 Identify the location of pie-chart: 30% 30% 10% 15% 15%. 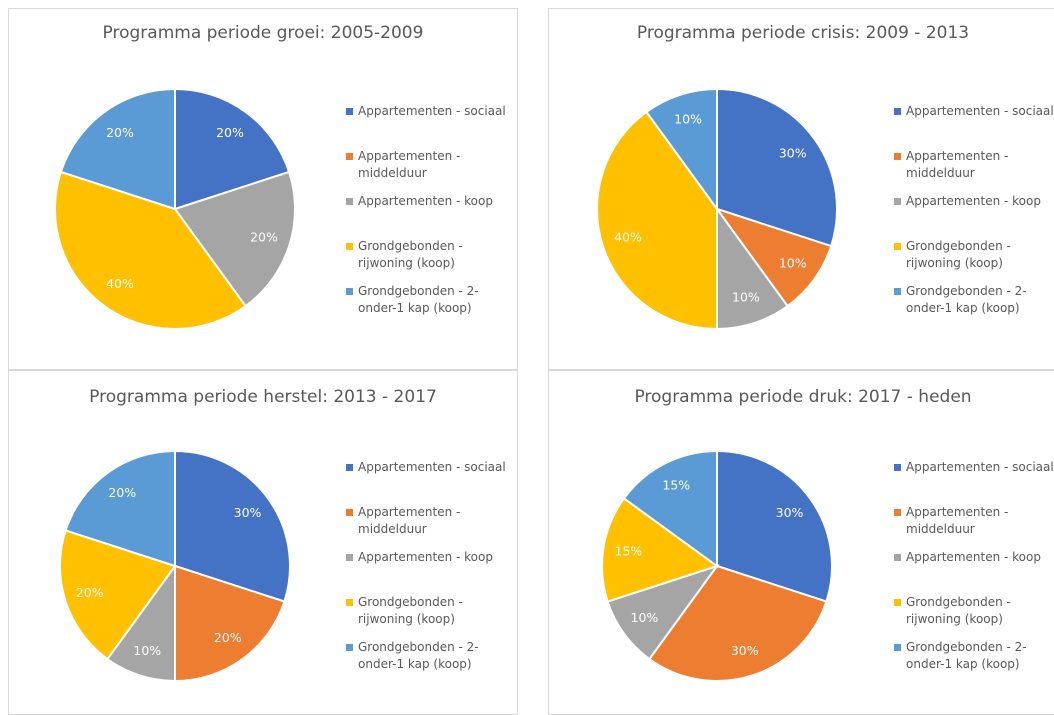
(717, 565).